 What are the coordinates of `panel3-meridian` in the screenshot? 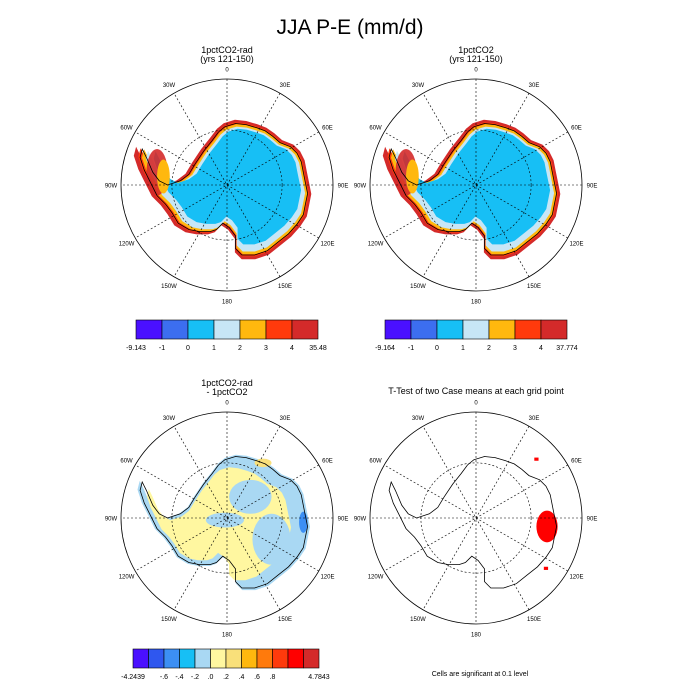 It's located at (227, 518).